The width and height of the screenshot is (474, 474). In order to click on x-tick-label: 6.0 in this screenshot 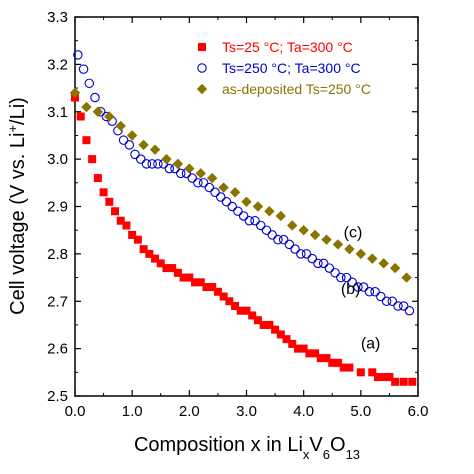, I will do `click(418, 411)`.